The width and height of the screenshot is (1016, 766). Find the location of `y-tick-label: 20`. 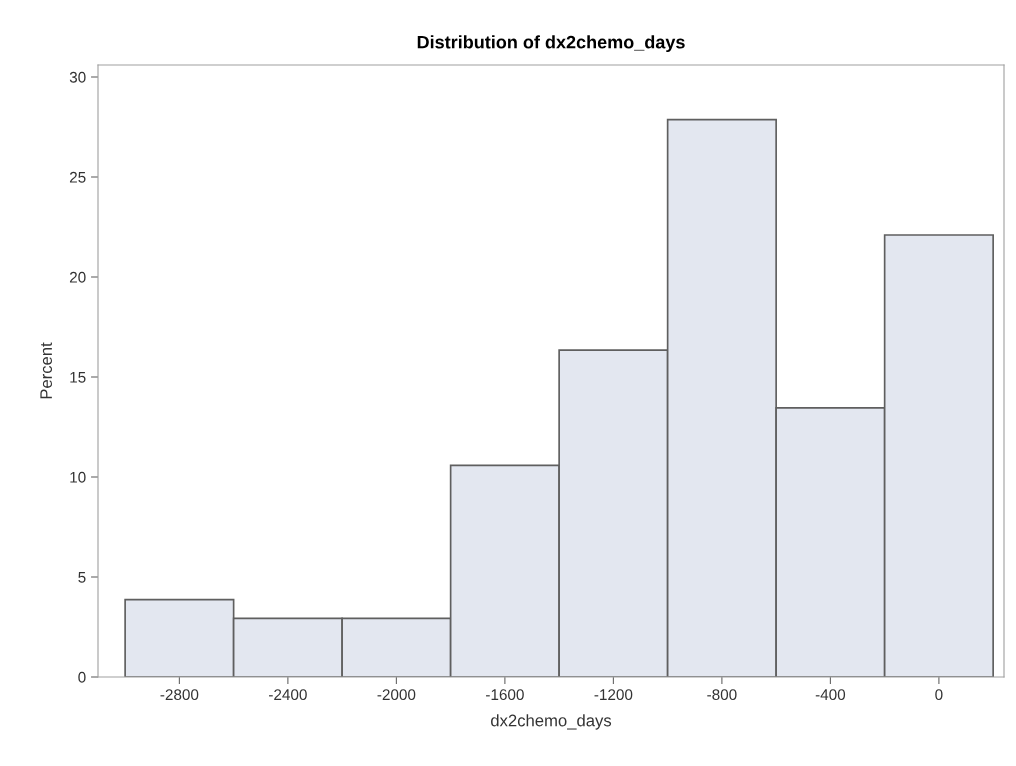

y-tick-label: 20 is located at coordinates (77, 277).